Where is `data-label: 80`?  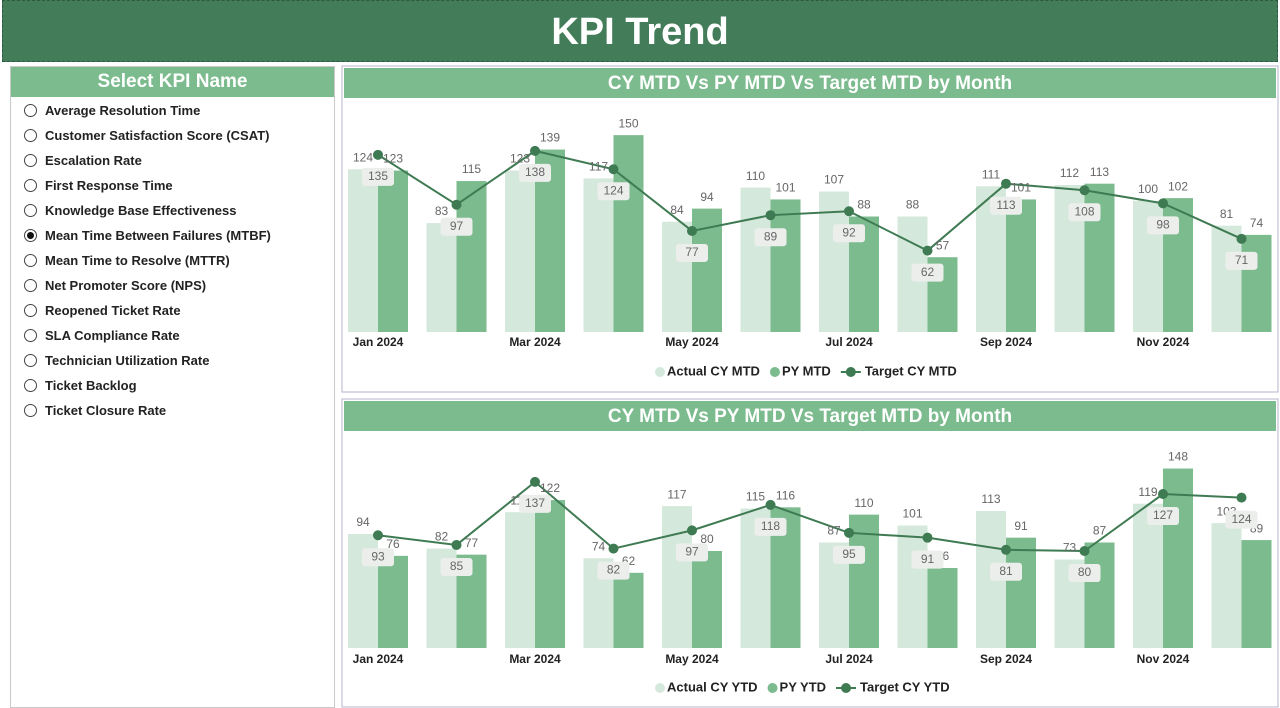 data-label: 80 is located at coordinates (1085, 572).